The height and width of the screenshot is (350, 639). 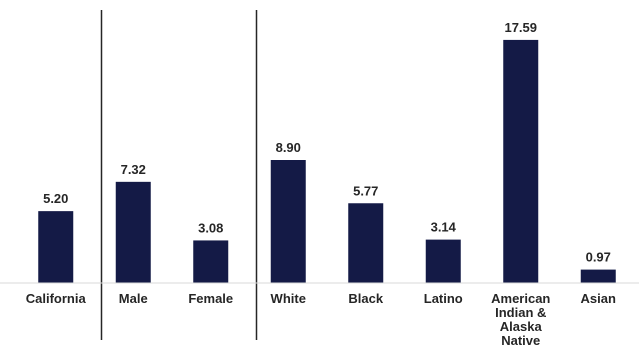 I want to click on category-label-line: American, so click(x=520, y=298).